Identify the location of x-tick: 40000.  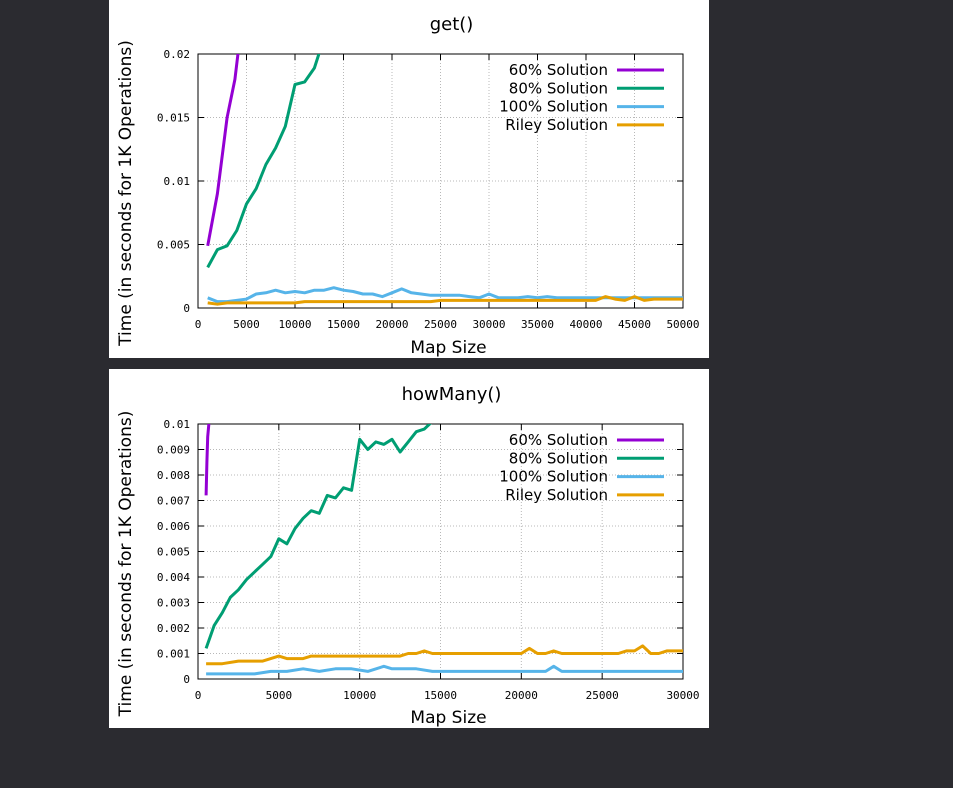
(586, 192).